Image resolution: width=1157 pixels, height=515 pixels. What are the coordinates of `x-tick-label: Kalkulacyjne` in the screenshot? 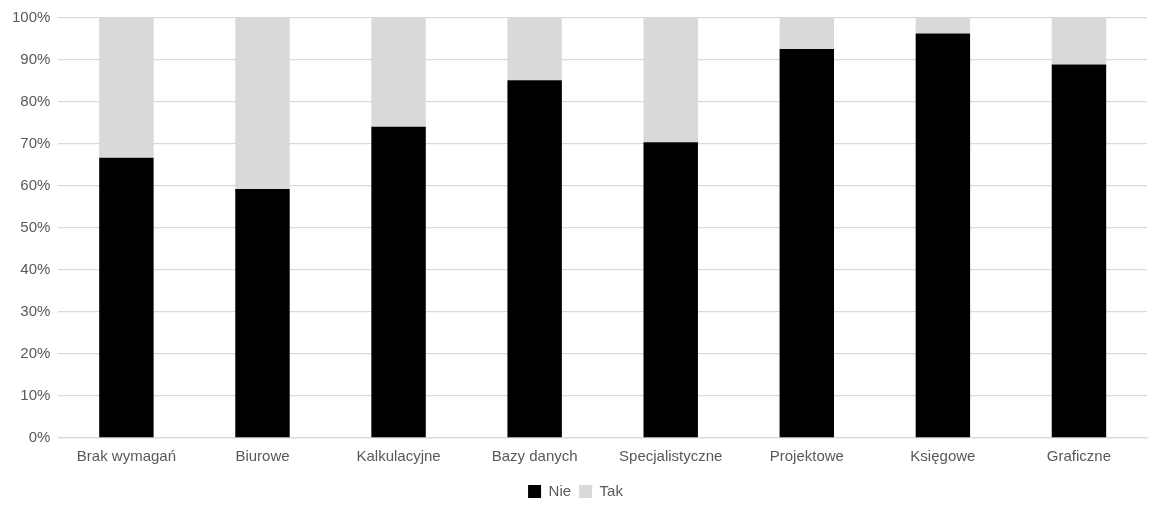 It's located at (398, 456).